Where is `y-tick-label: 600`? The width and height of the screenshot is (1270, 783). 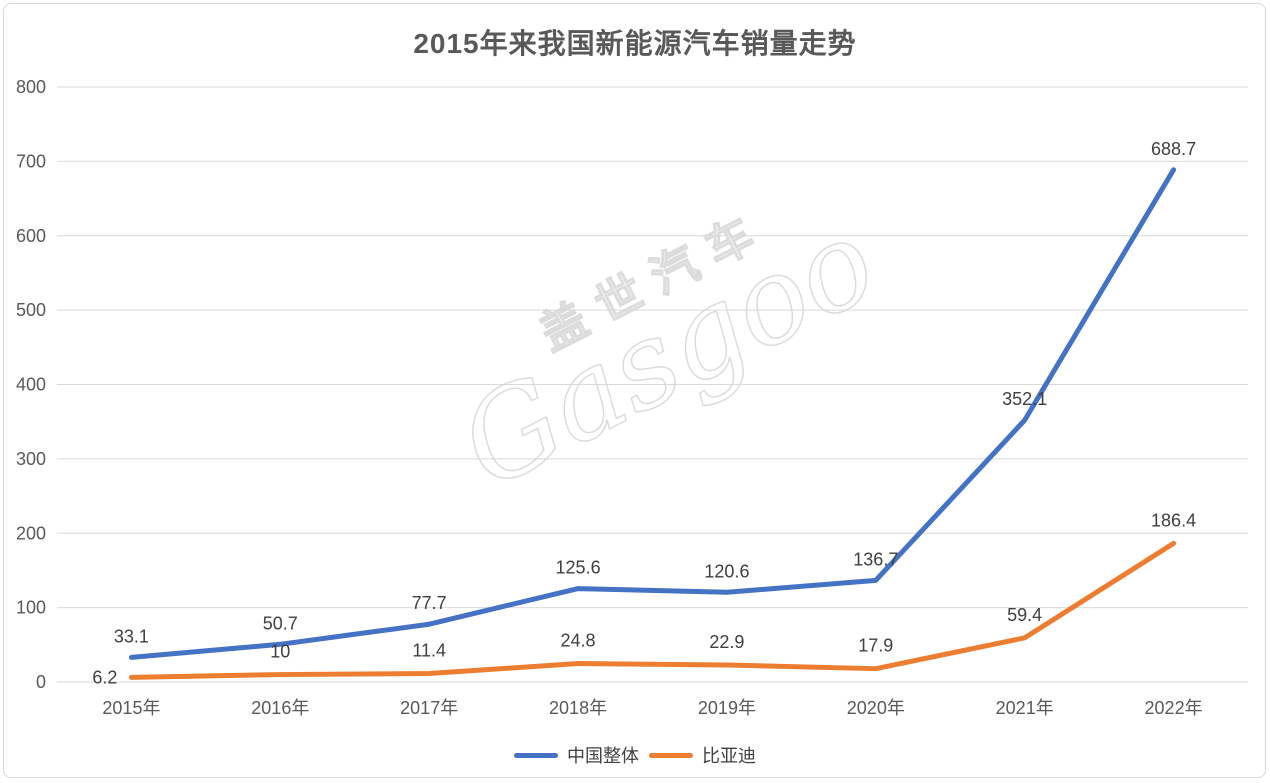
y-tick-label: 600 is located at coordinates (31, 236).